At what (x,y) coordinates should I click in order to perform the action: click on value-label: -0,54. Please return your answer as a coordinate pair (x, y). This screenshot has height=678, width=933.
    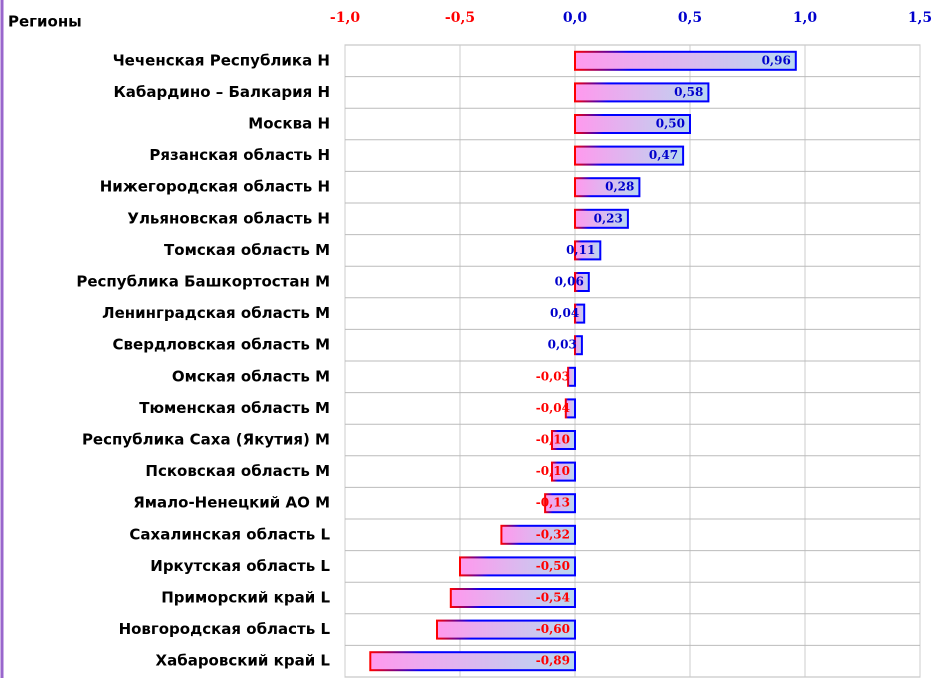
    Looking at the image, I should click on (553, 598).